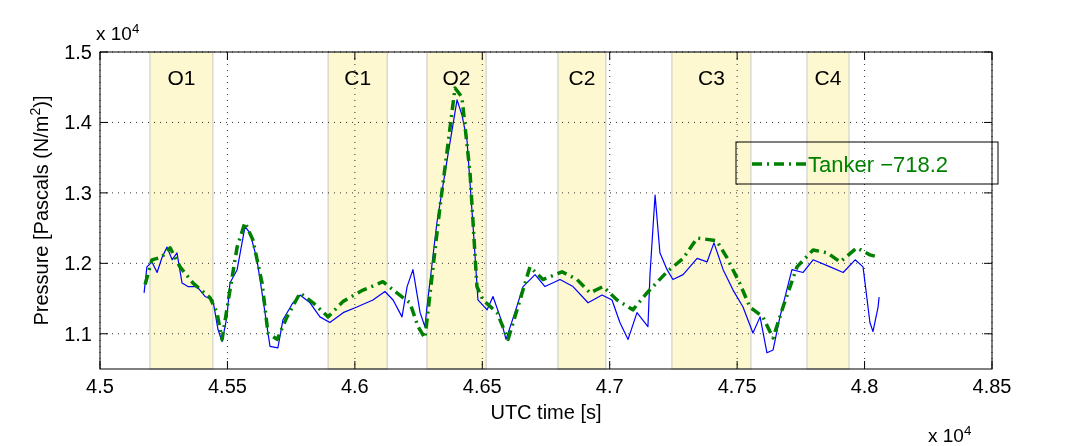 Image resolution: width=1092 pixels, height=446 pixels. Describe the element at coordinates (546, 412) in the screenshot. I see `x-axis-title: UTC time [s]` at that location.